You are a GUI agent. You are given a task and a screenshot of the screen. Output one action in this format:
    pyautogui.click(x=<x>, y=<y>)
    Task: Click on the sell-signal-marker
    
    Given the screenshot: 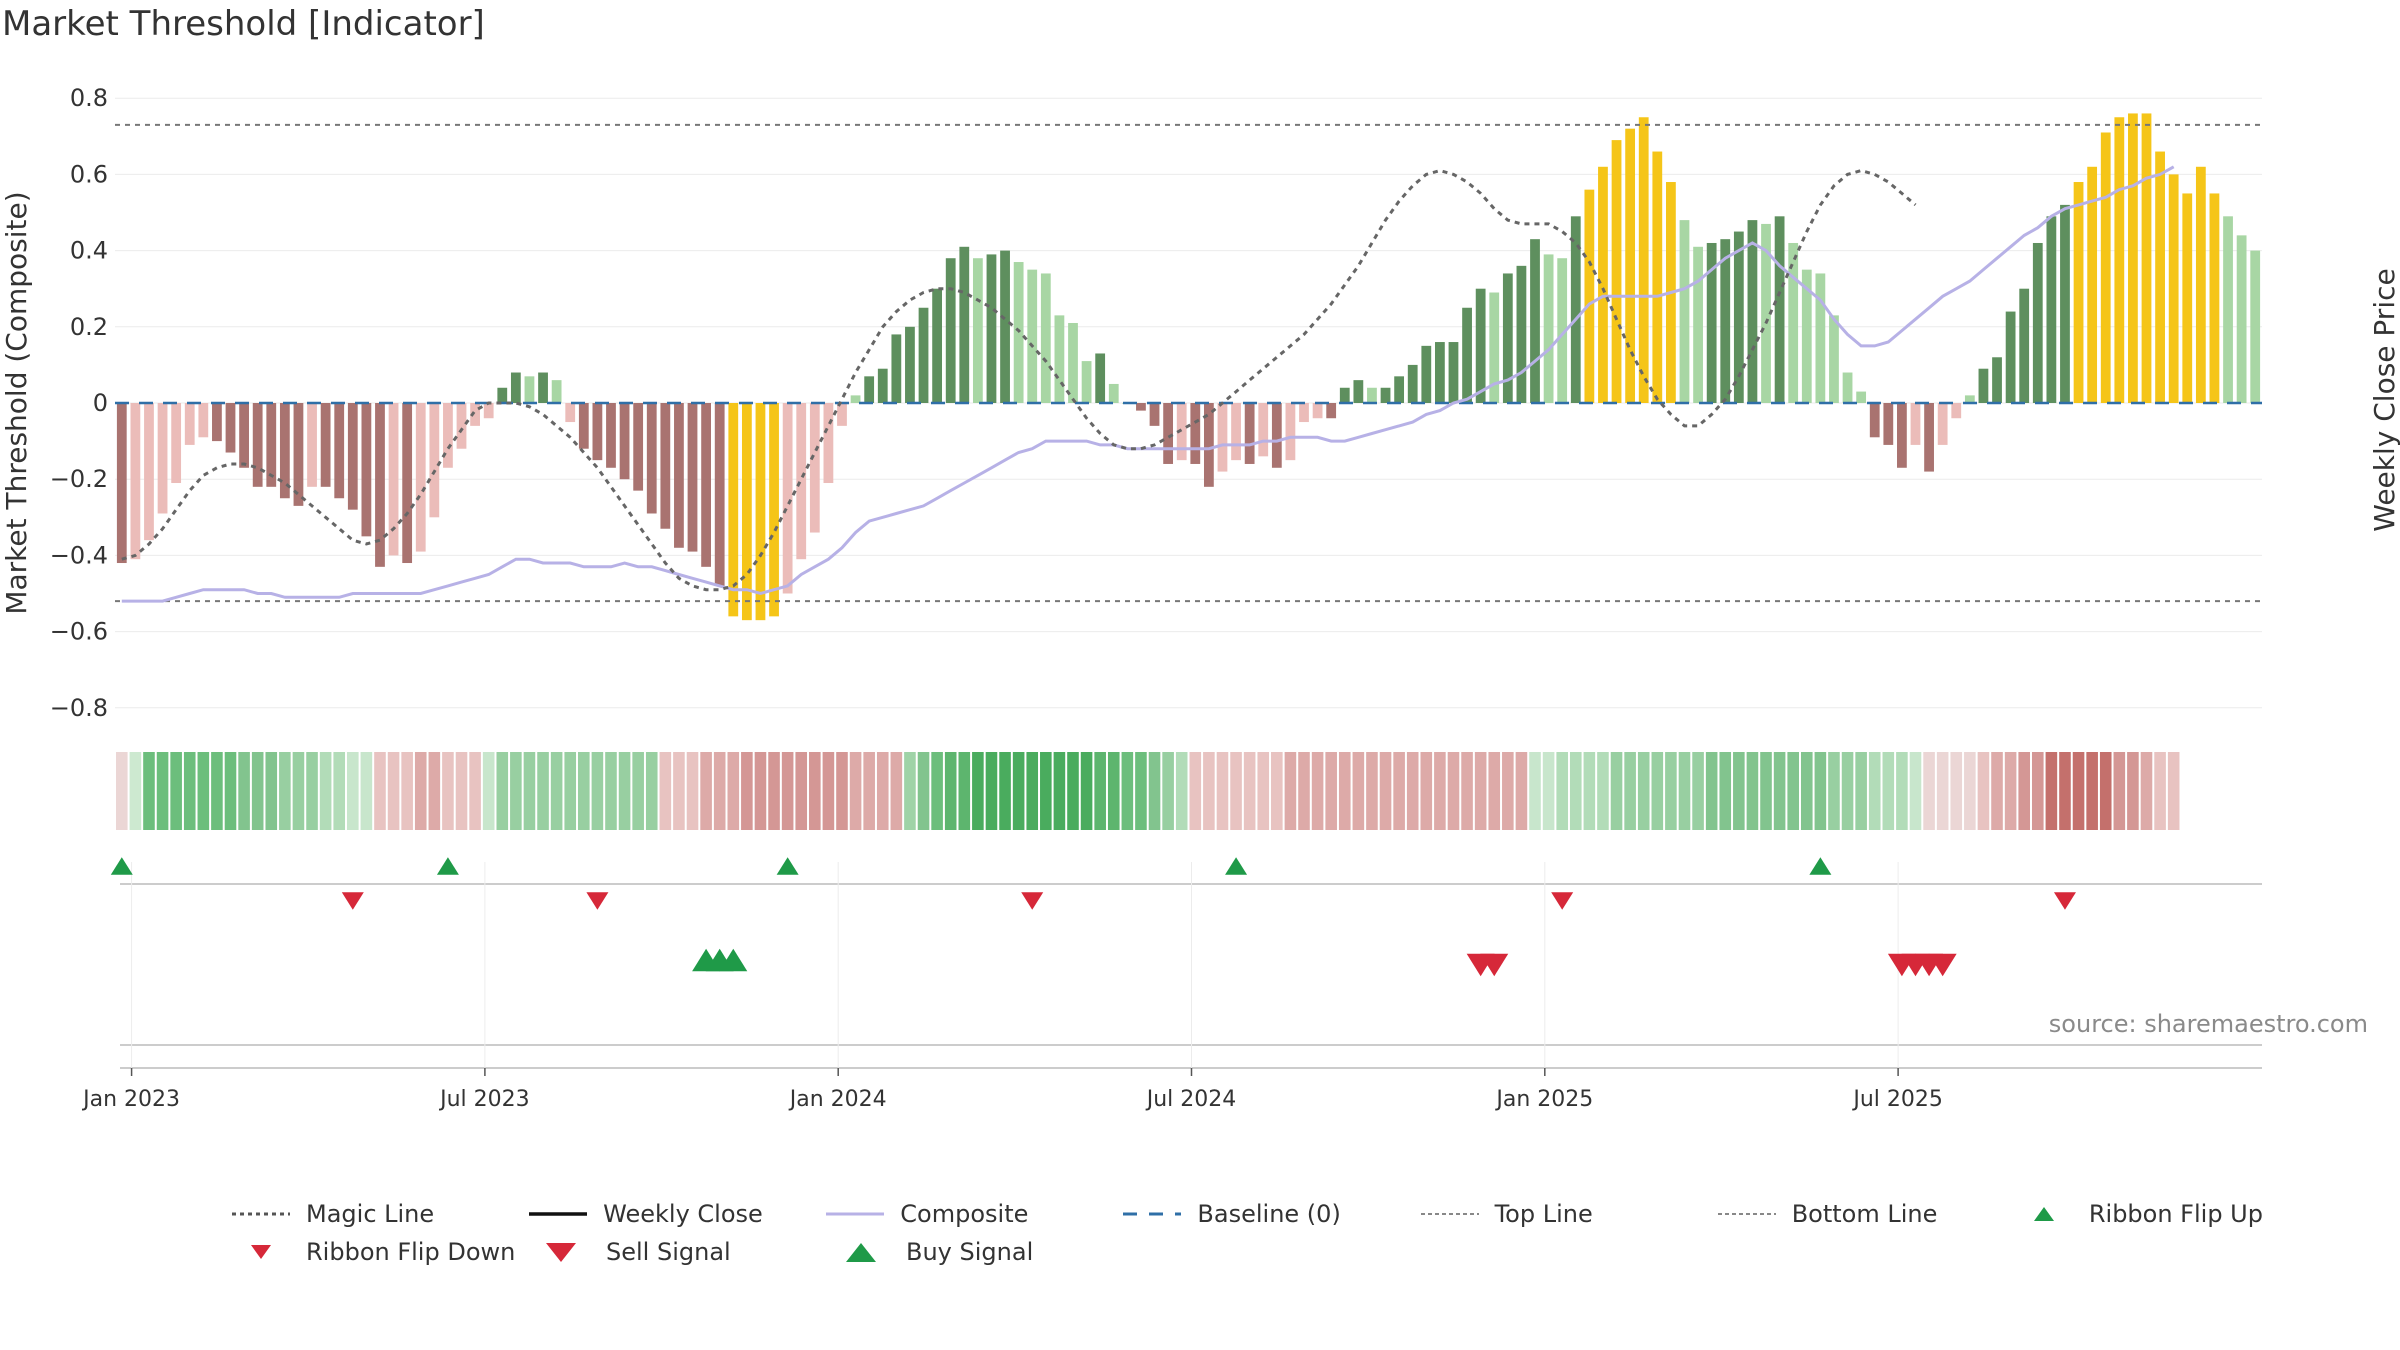 What is the action you would take?
    pyautogui.click(x=1942, y=965)
    